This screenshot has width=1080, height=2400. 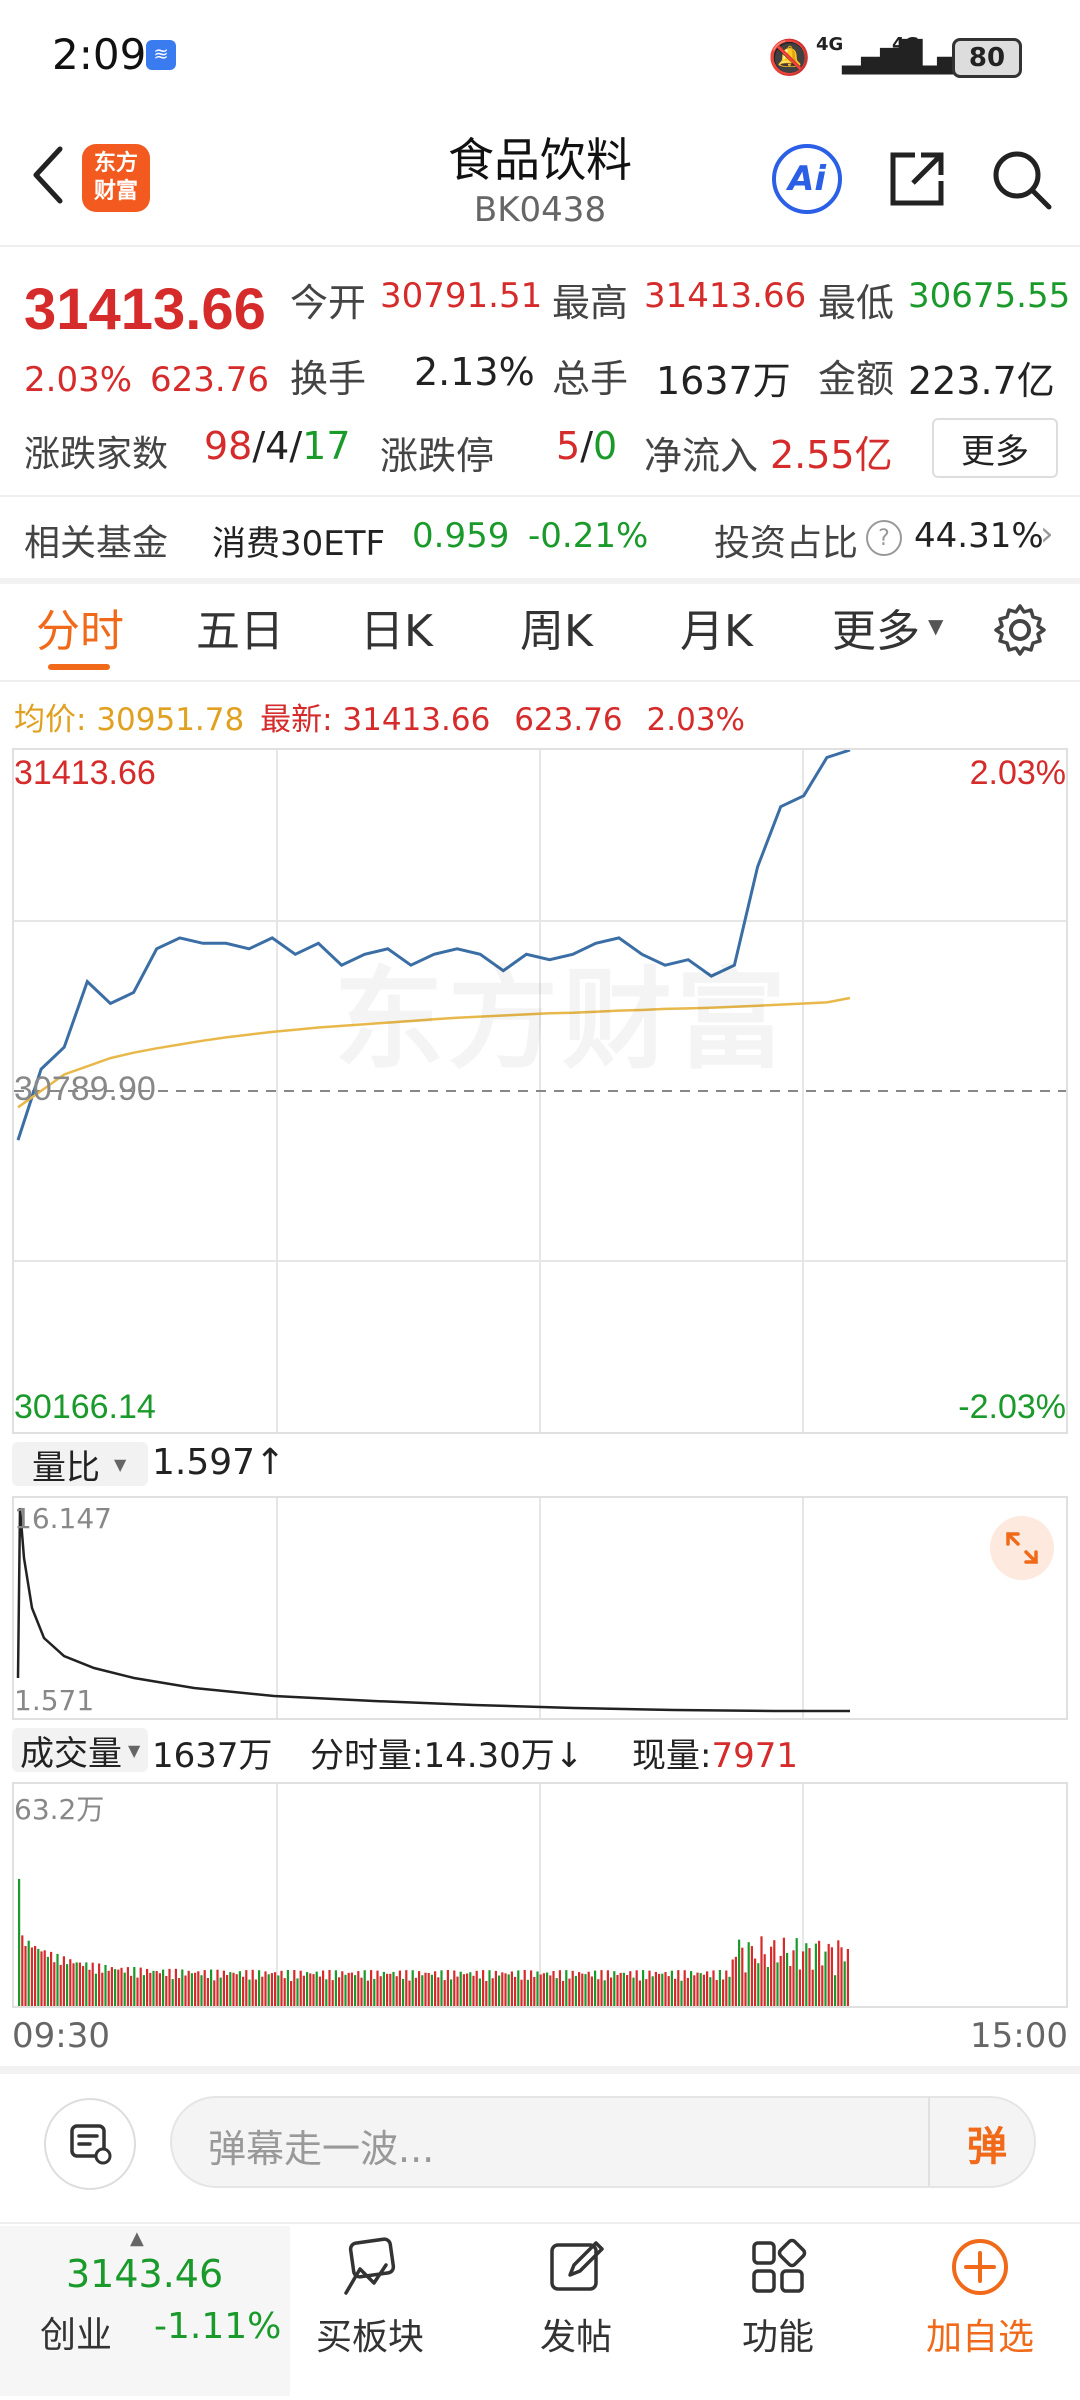 What do you see at coordinates (145, 2311) in the screenshot?
I see `index-ticker` at bounding box center [145, 2311].